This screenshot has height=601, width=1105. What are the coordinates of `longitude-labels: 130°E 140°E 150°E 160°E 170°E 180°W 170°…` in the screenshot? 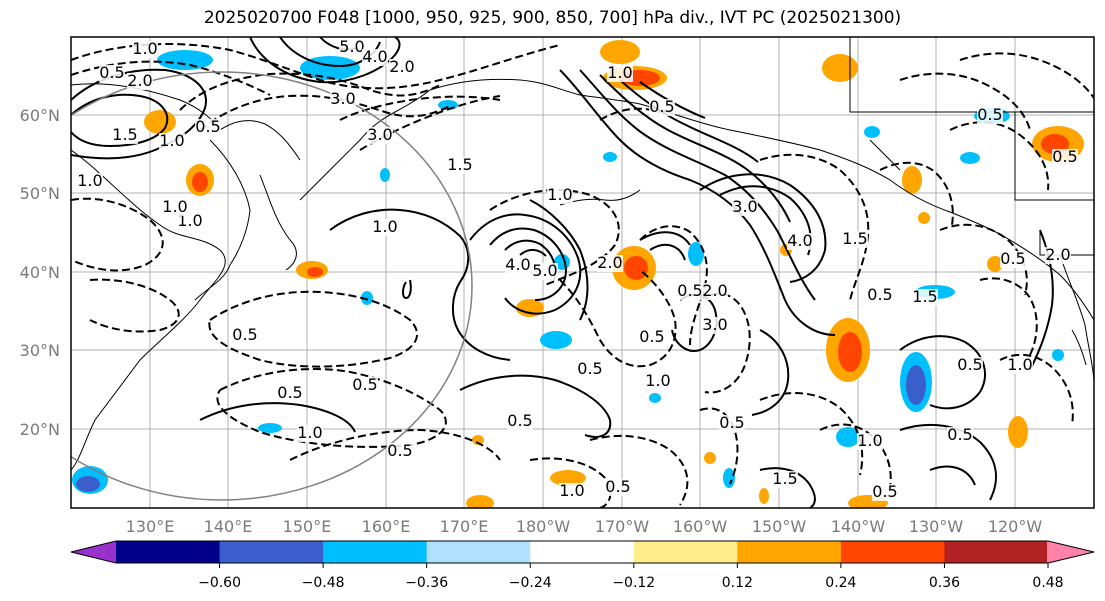 It's located at (584, 526).